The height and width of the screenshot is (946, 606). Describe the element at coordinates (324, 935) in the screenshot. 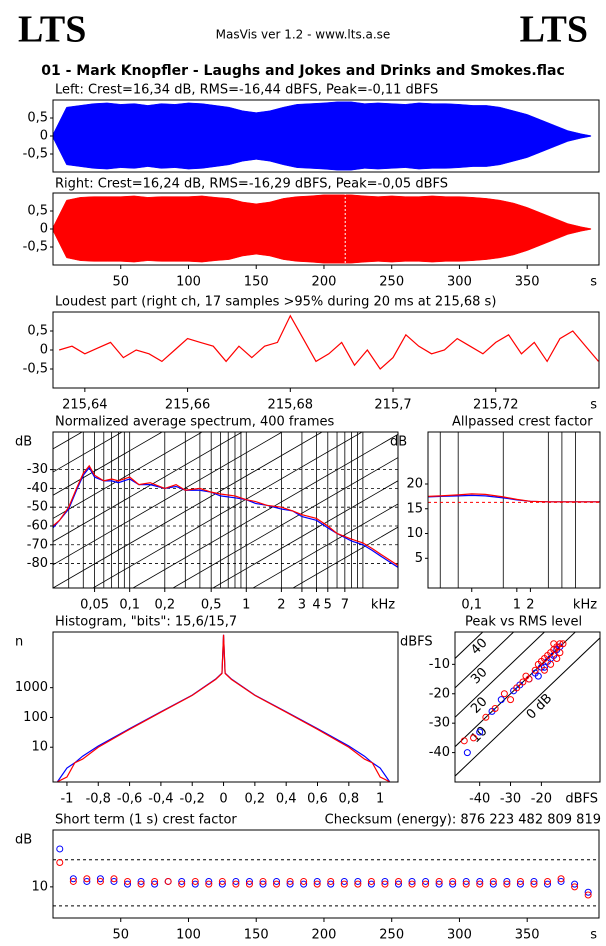

I see `x-tick-label: 200` at that location.